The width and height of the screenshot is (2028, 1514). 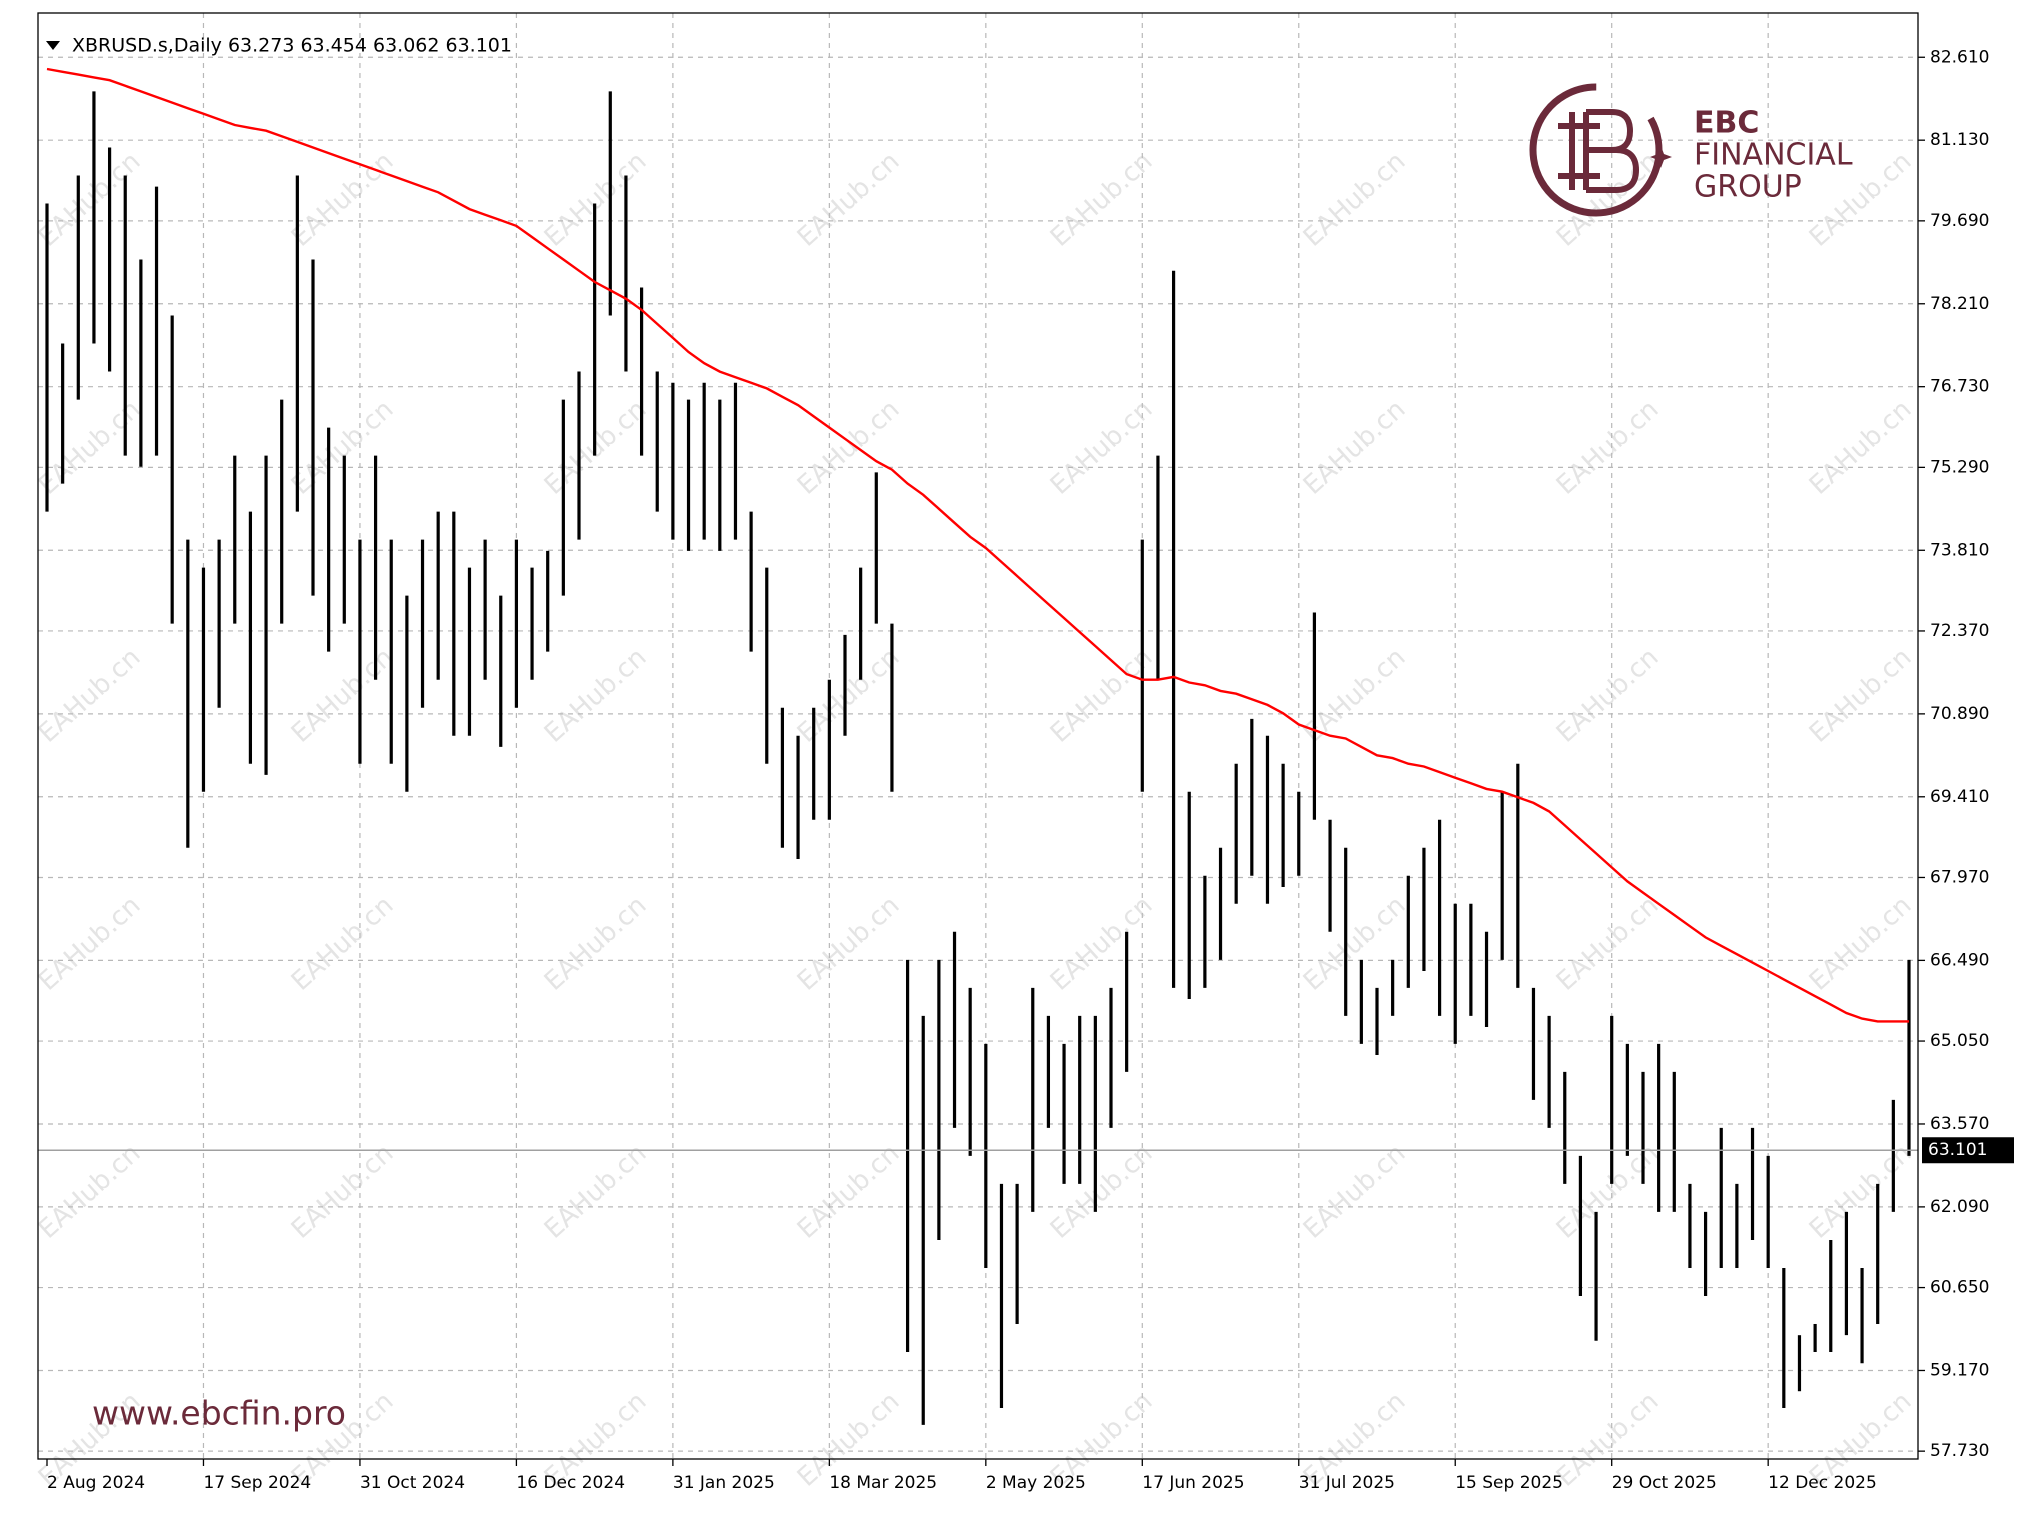 I want to click on y-tick-label: 67.970, so click(x=1959, y=877).